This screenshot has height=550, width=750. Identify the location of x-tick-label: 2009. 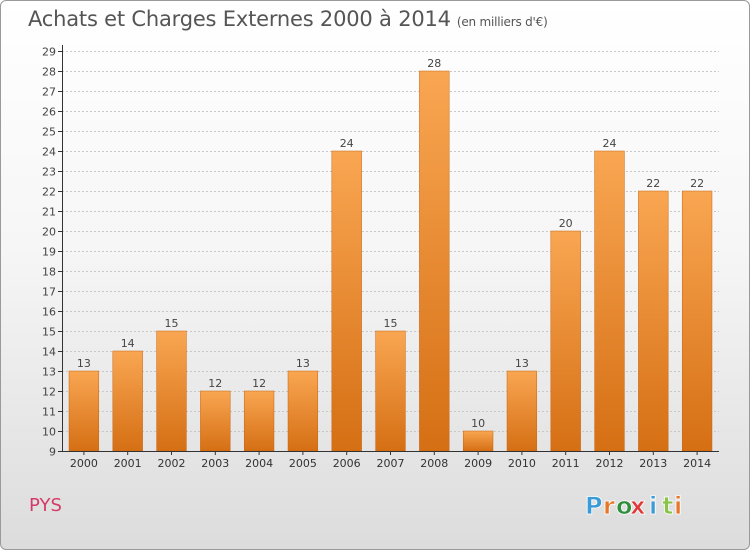
(478, 463).